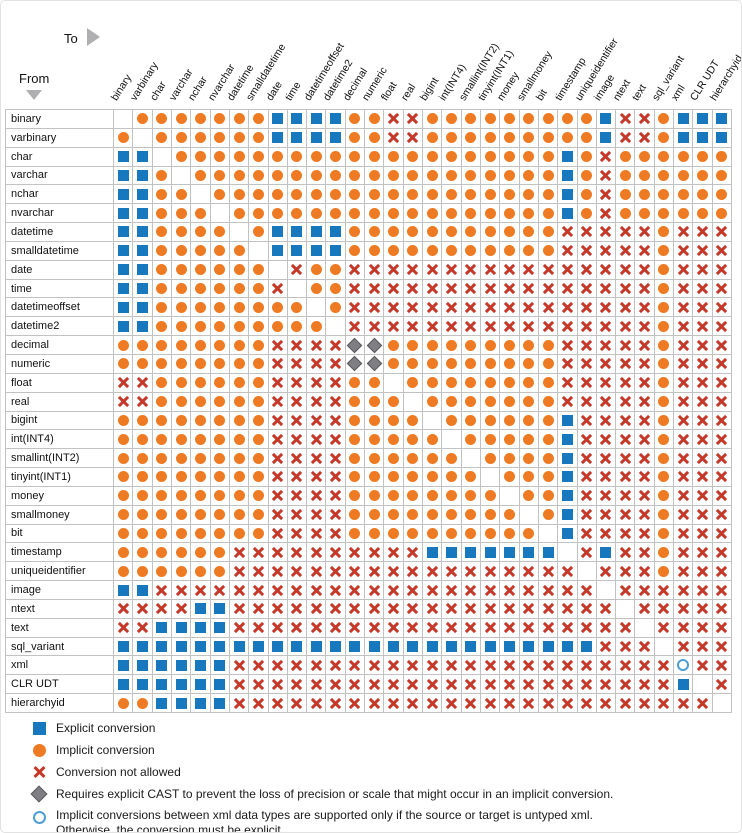  I want to click on row-label-sql-variant: sql_variant, so click(60, 647).